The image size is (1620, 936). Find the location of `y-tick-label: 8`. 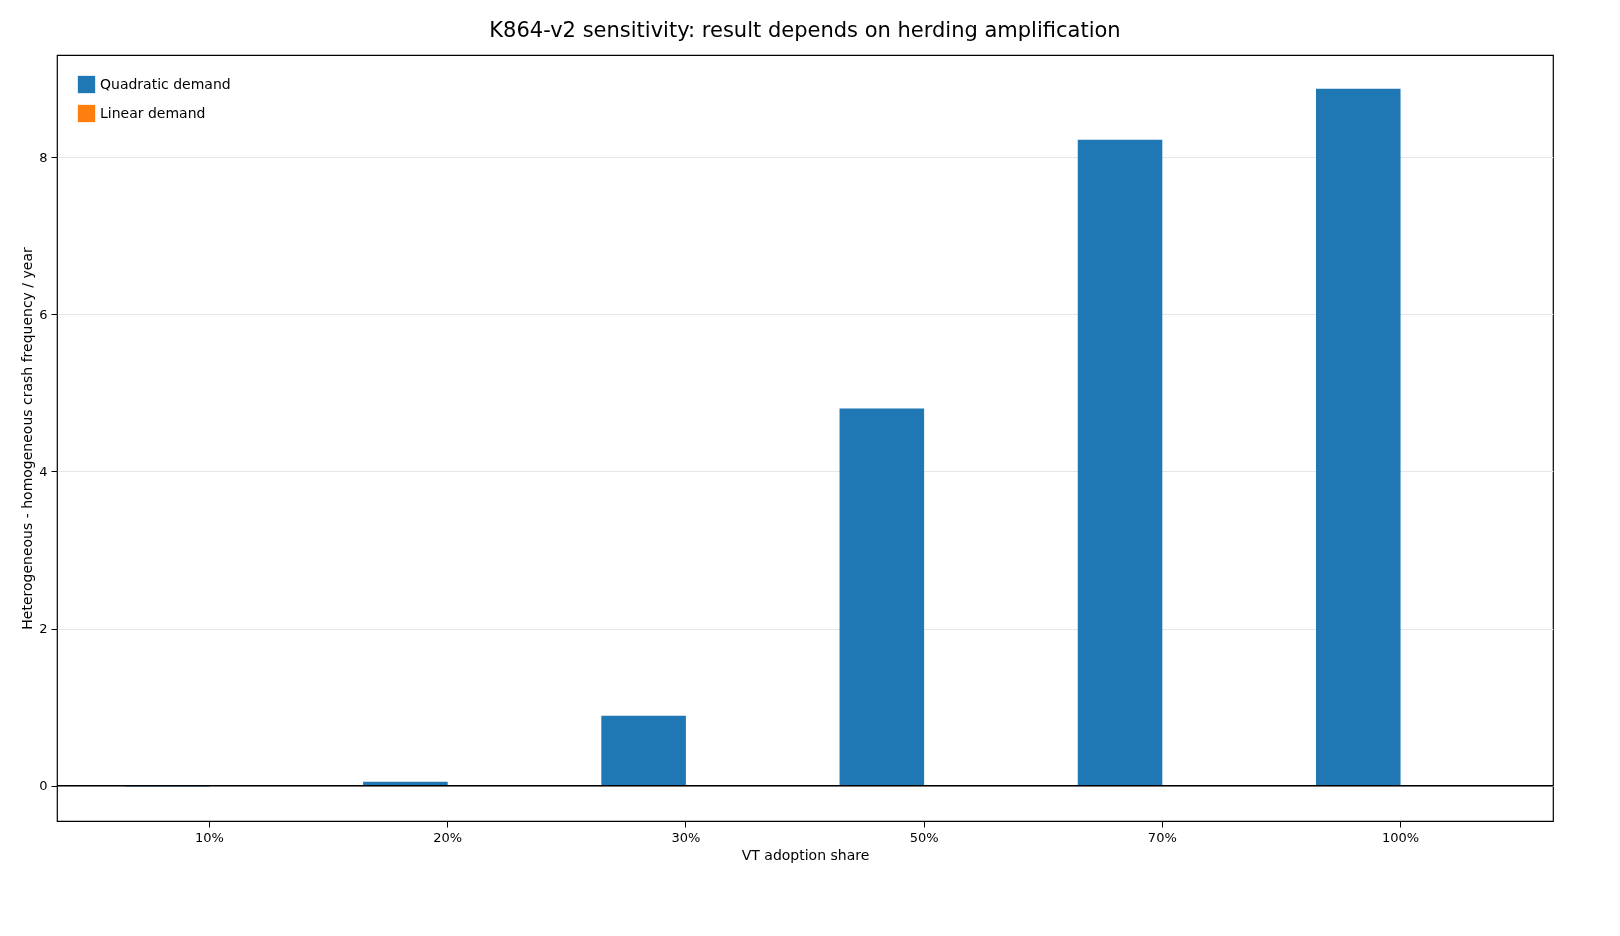

y-tick-label: 8 is located at coordinates (43, 157).